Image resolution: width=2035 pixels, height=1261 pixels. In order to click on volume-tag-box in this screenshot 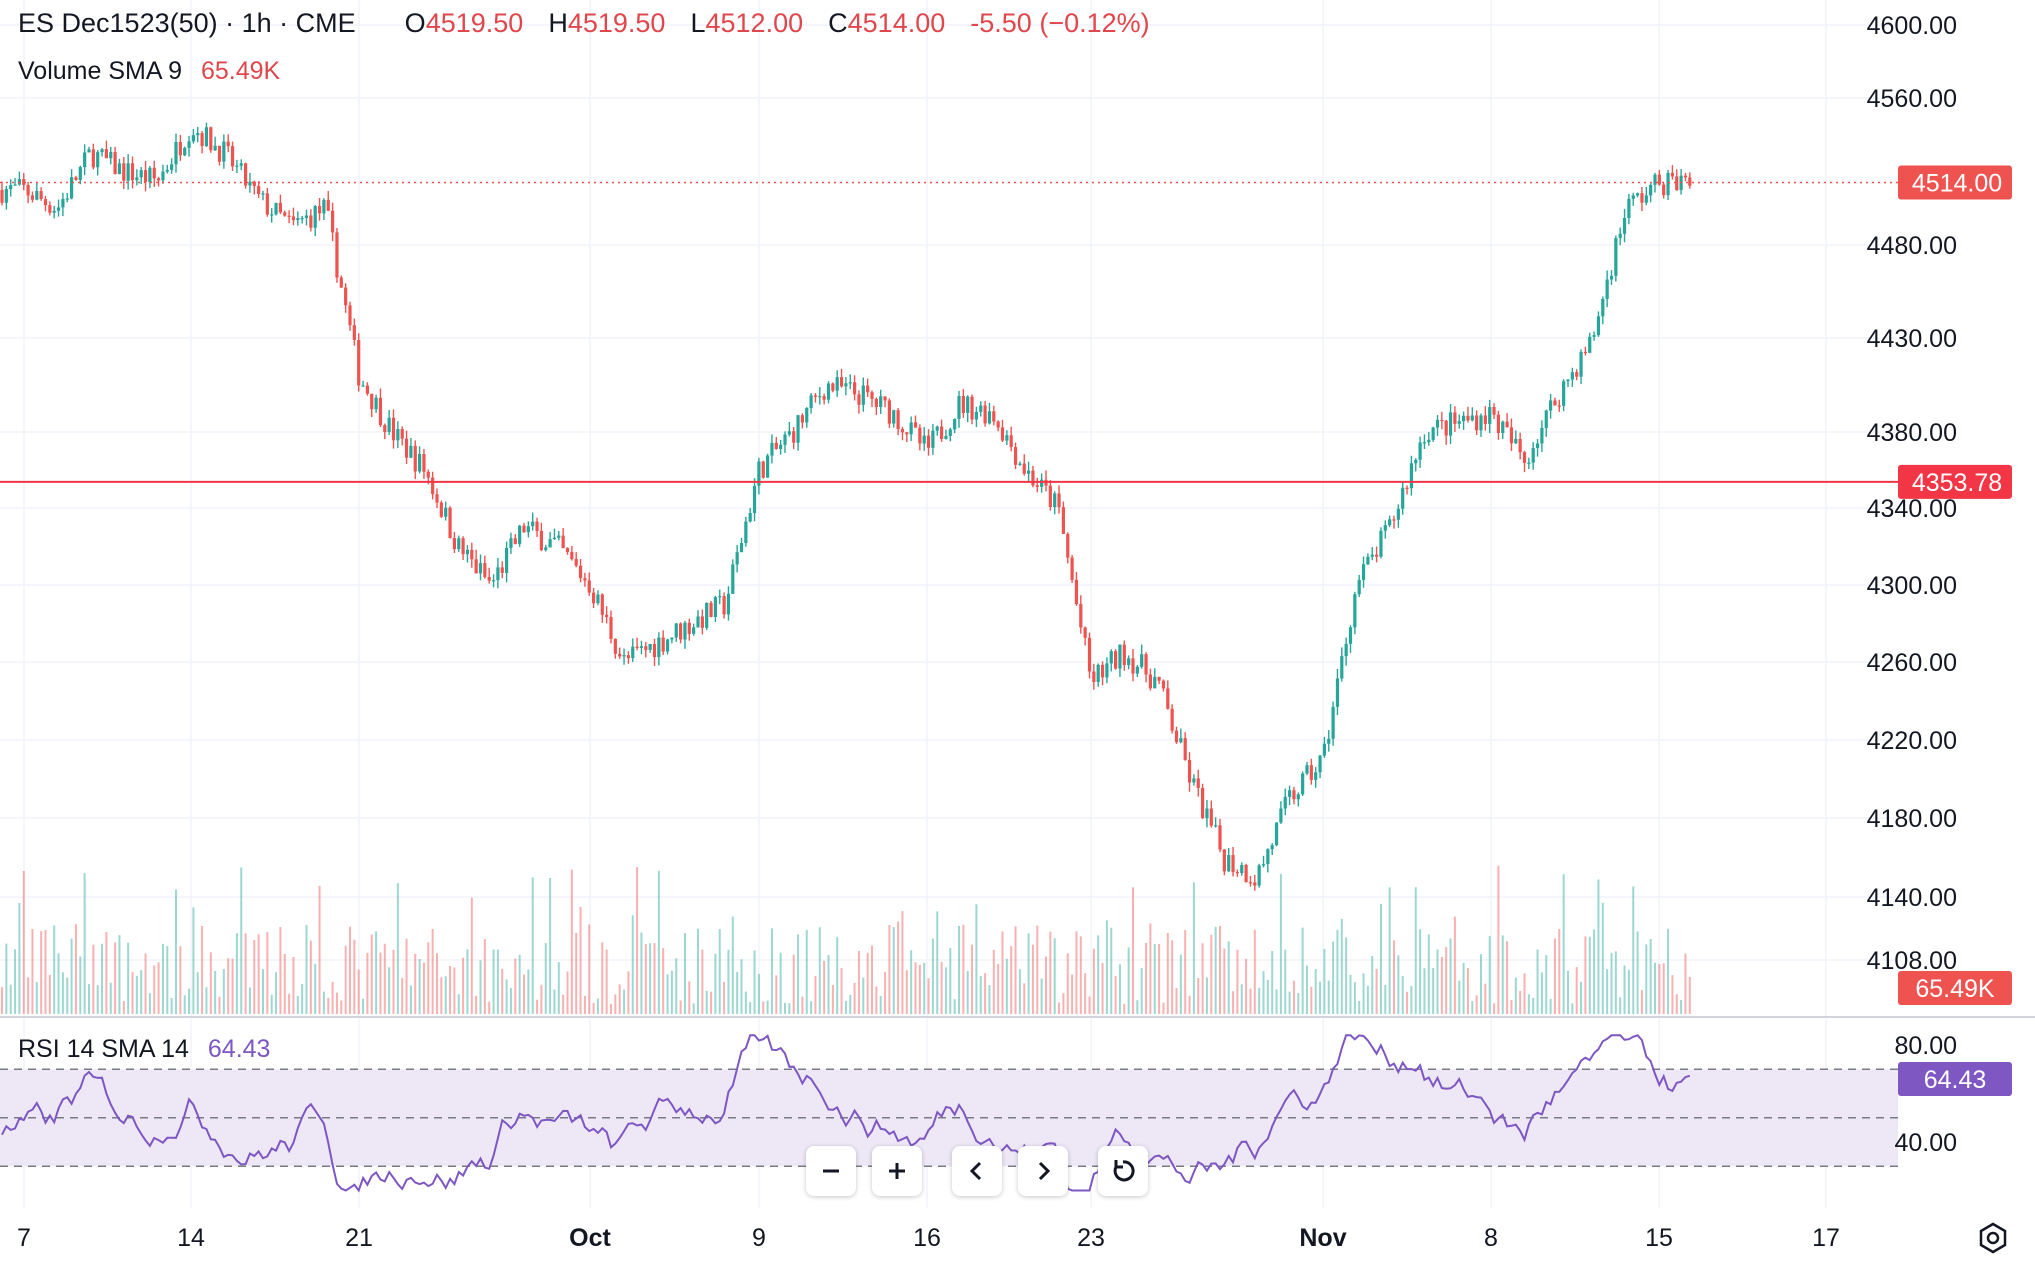, I will do `click(1955, 988)`.